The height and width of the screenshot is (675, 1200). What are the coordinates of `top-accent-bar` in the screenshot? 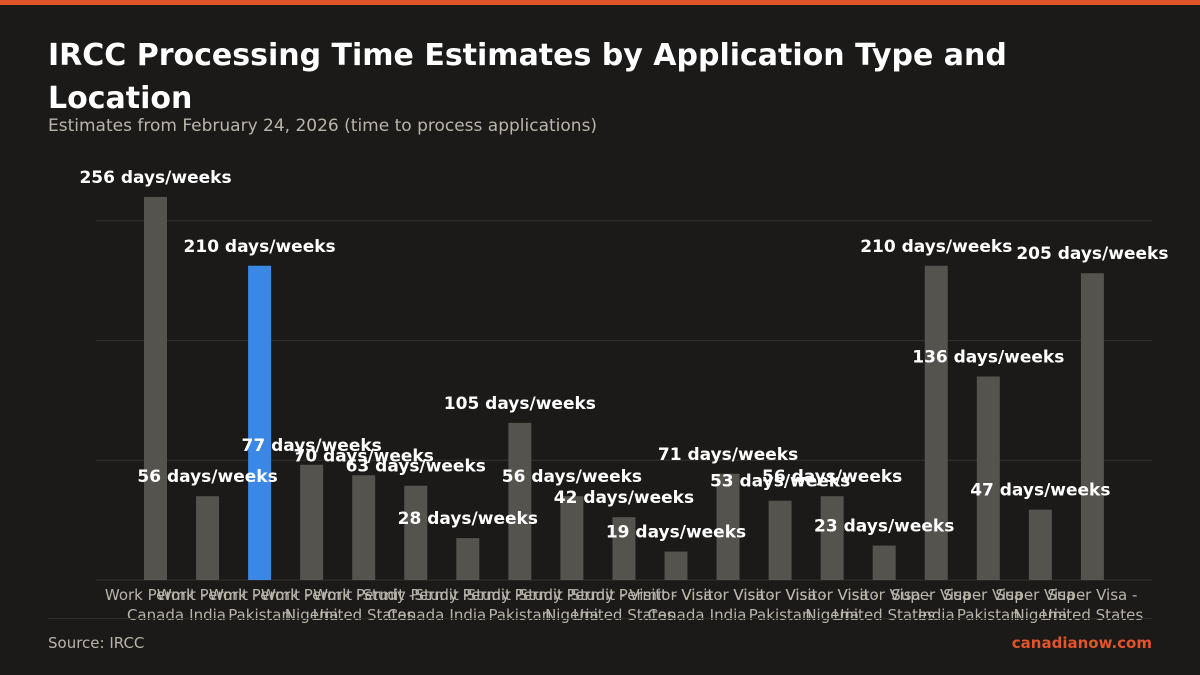 It's located at (600, 2).